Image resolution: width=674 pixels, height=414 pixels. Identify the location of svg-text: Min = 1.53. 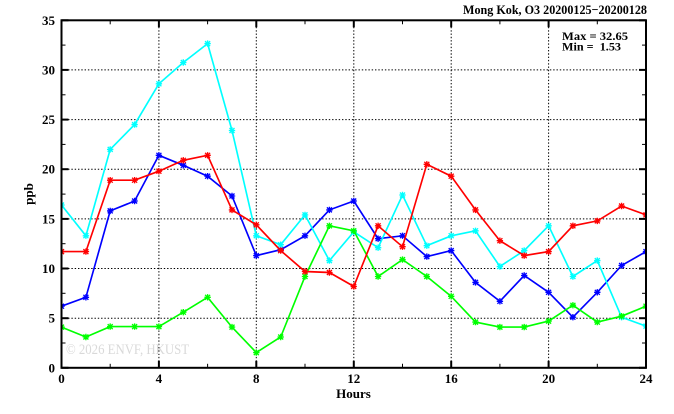
(591, 48).